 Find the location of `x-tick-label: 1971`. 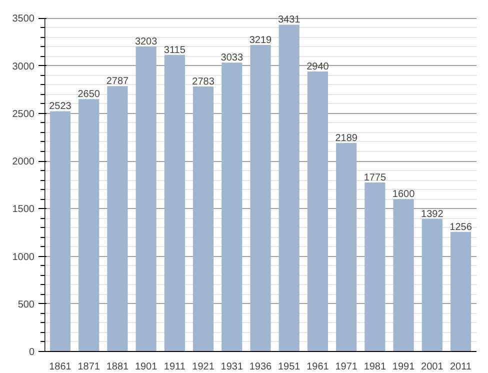

x-tick-label: 1971 is located at coordinates (346, 367).